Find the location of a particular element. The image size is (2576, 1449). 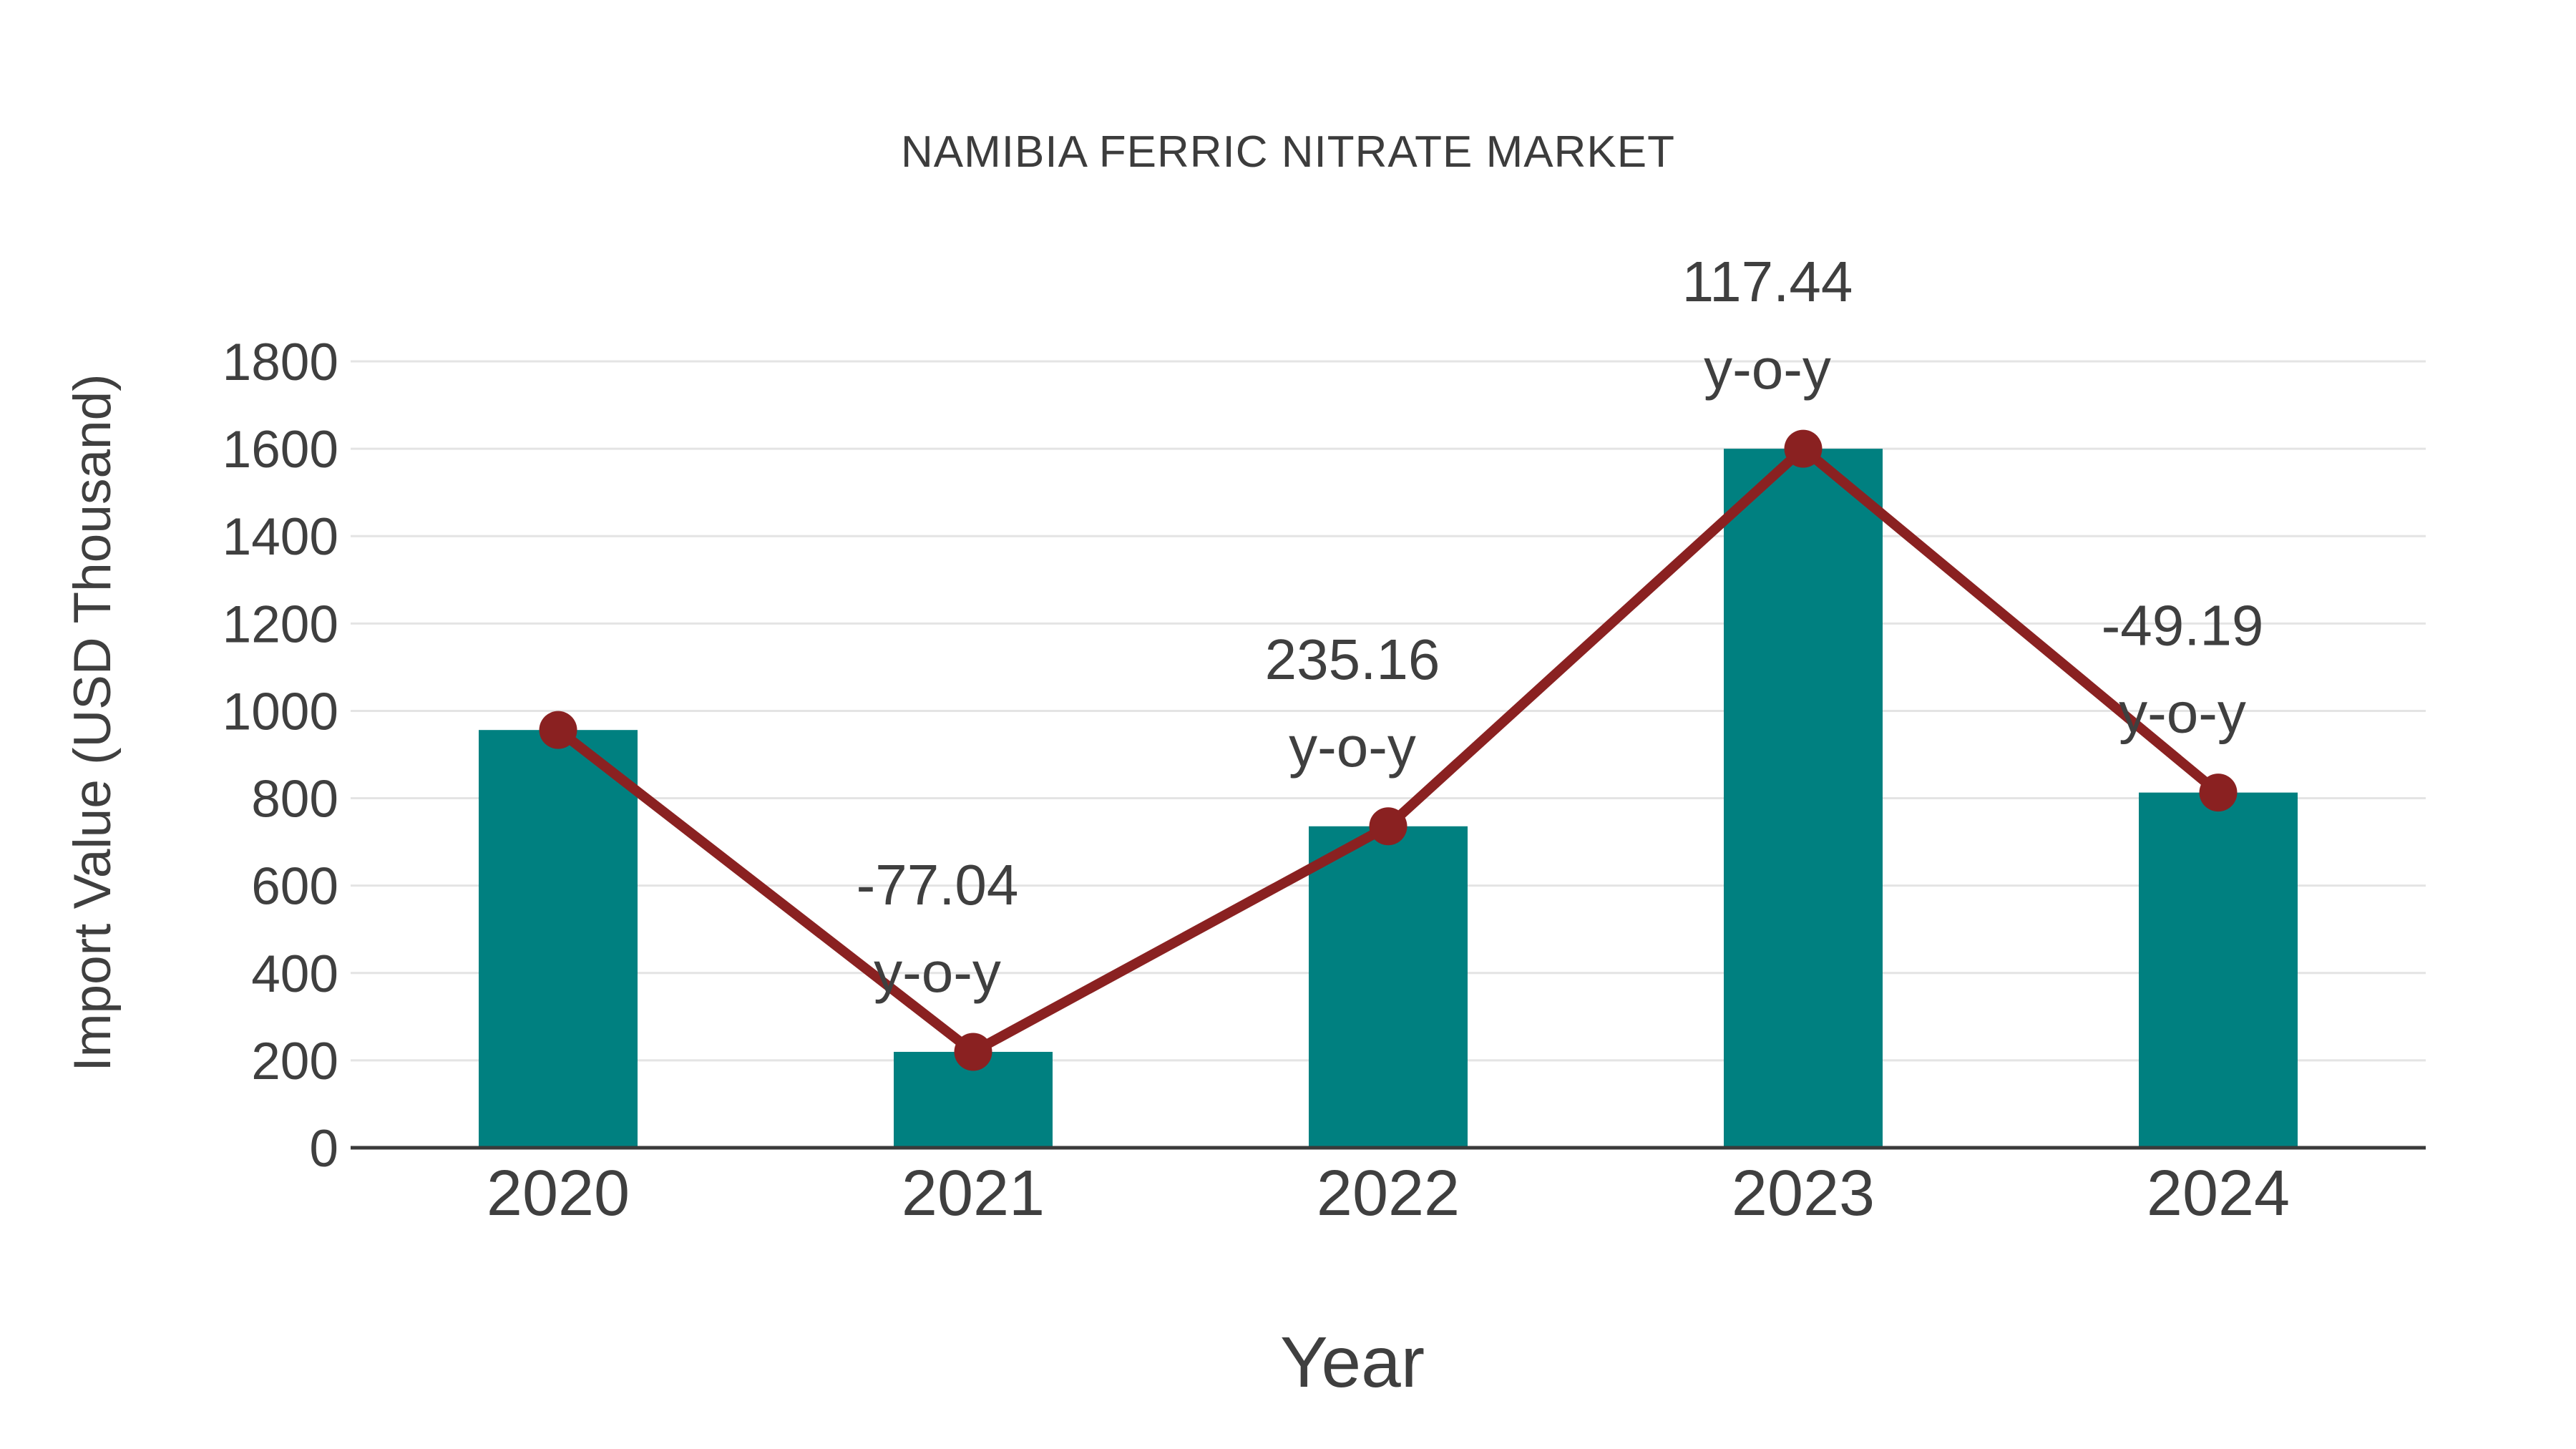

x-tick-2023: 2023 is located at coordinates (1803, 1193).